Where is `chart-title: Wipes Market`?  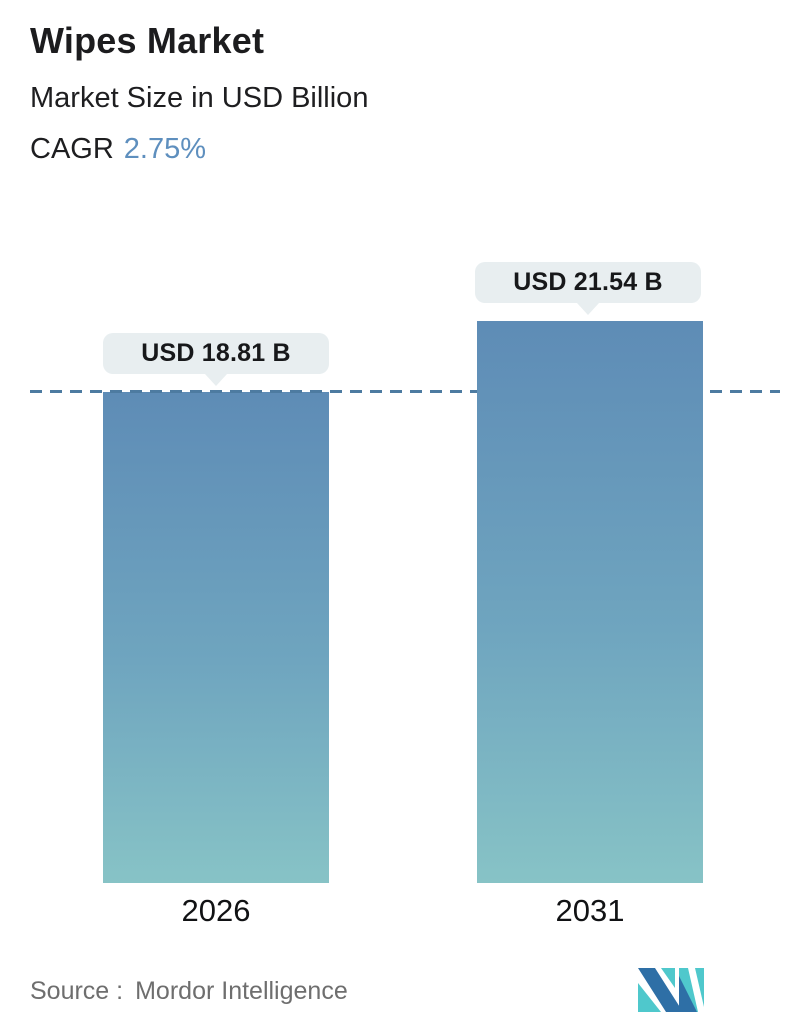
chart-title: Wipes Market is located at coordinates (147, 40).